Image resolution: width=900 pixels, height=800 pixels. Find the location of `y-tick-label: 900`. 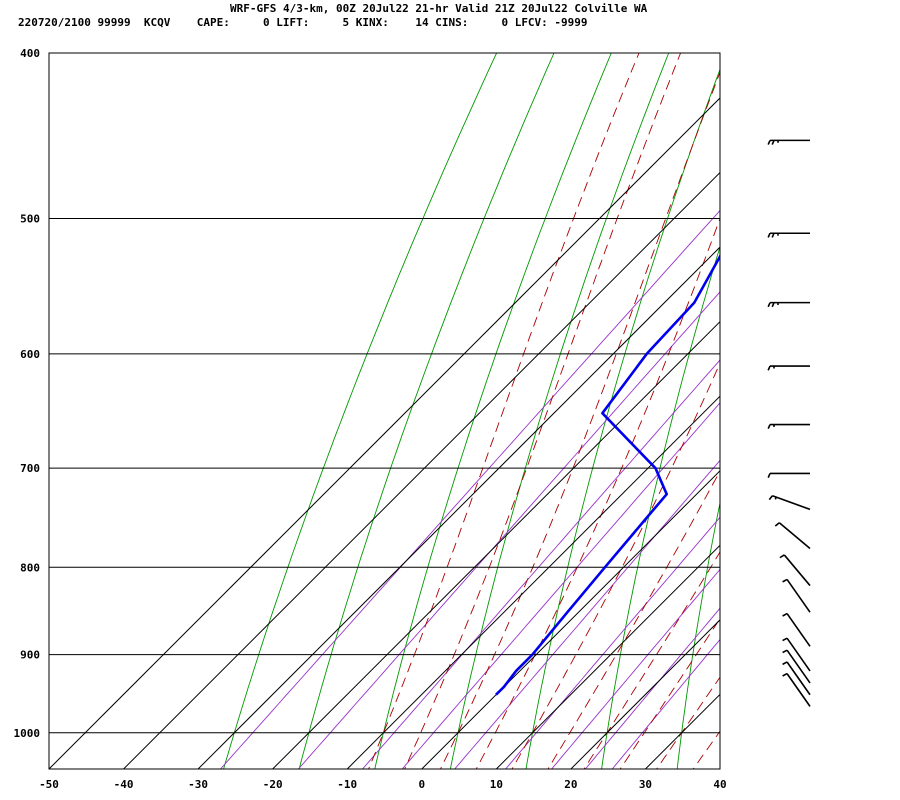

y-tick-label: 900 is located at coordinates (30, 655).